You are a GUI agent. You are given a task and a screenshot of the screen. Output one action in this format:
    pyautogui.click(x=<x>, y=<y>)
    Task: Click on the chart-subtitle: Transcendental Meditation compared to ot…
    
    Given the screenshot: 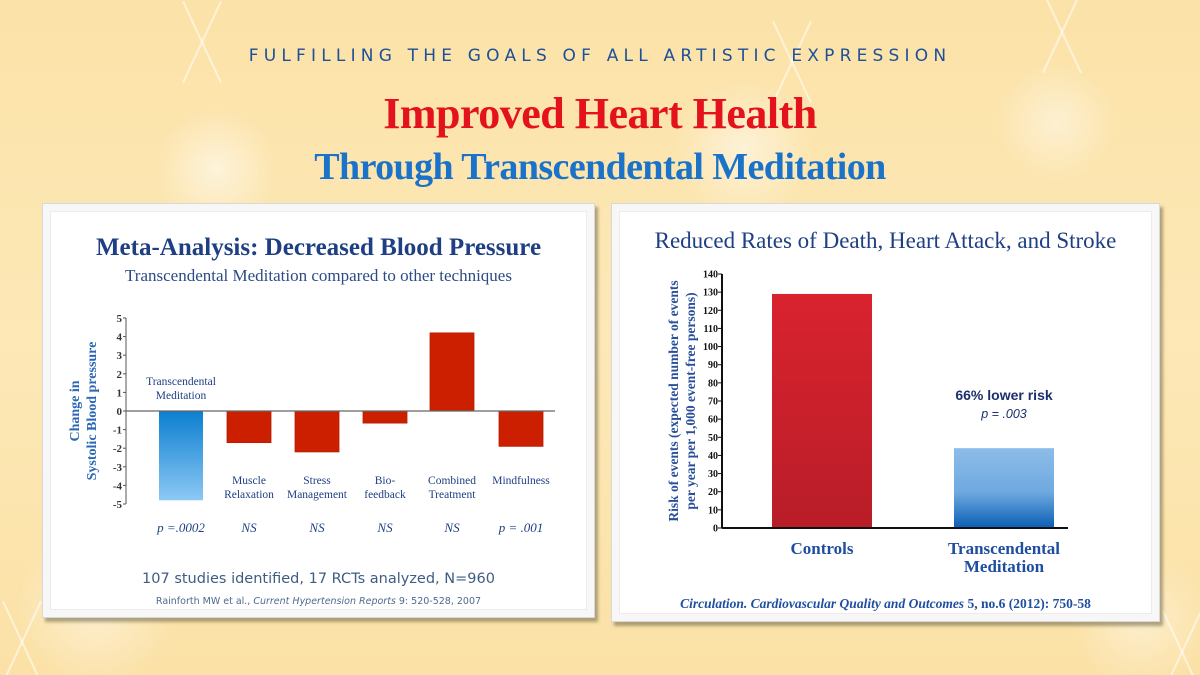 What is the action you would take?
    pyautogui.click(x=318, y=275)
    